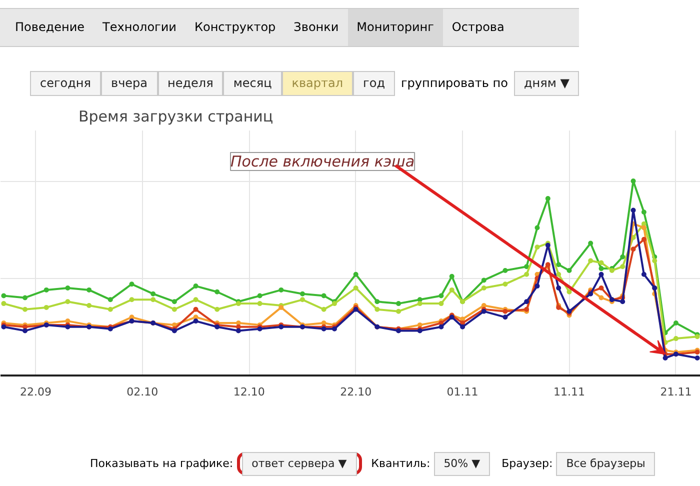 The height and width of the screenshot is (486, 700). I want to click on text: год, so click(374, 83).